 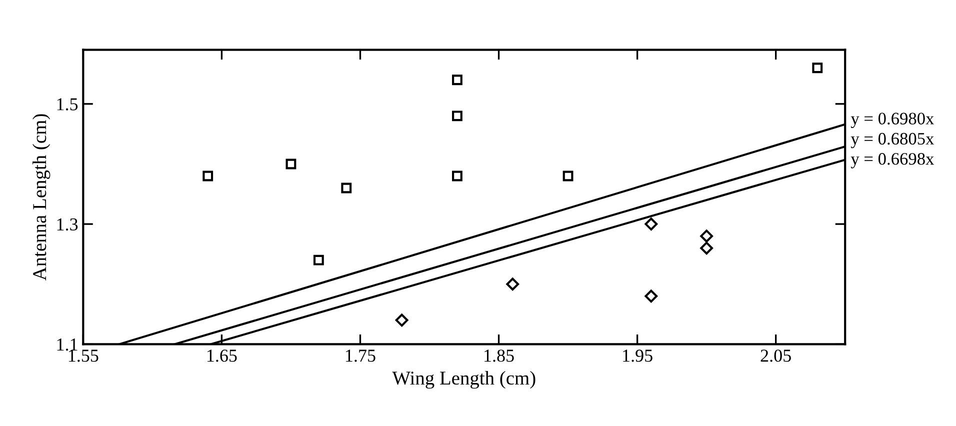 What do you see at coordinates (361, 356) in the screenshot?
I see `x-tick-label: 1.75` at bounding box center [361, 356].